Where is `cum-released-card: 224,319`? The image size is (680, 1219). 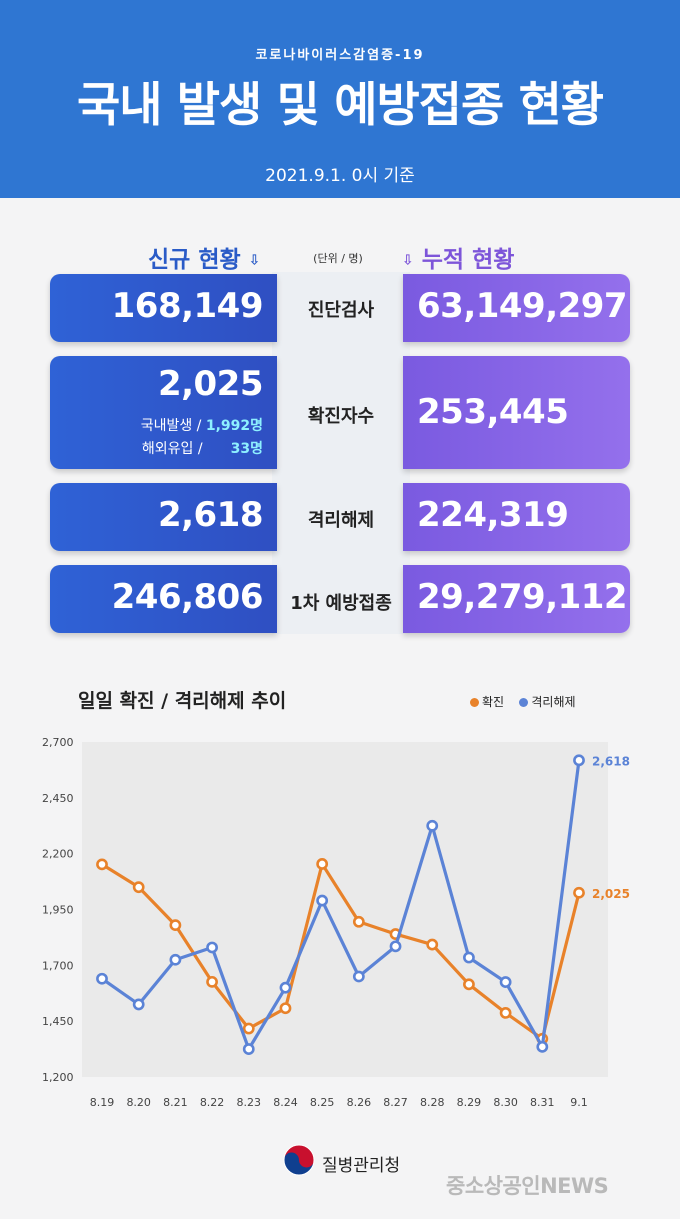
cum-released-card: 224,319 is located at coordinates (516, 517).